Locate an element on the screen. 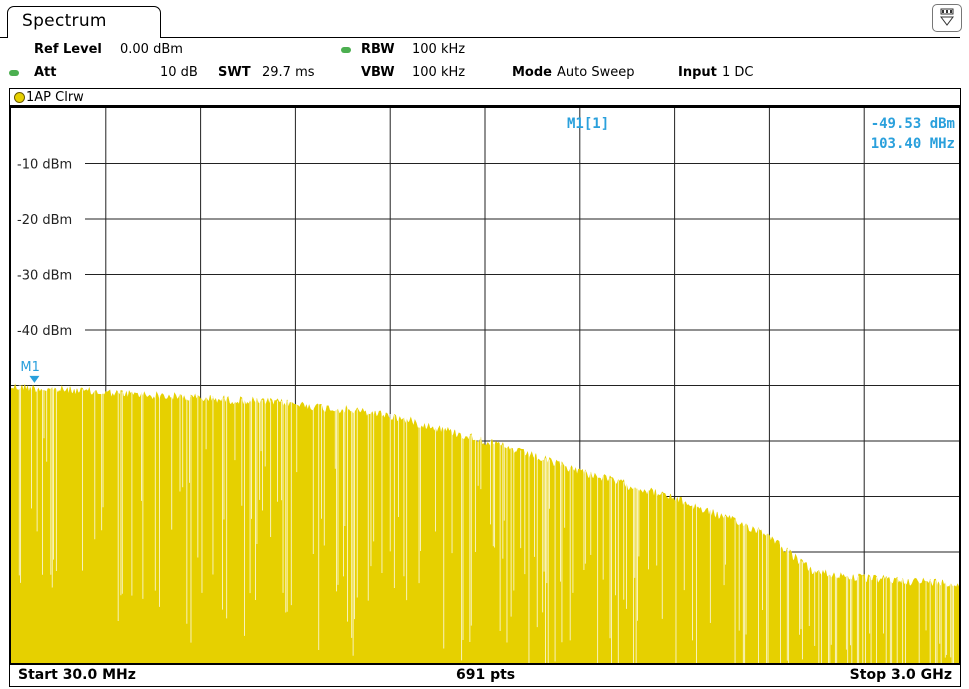  table-chevron-icon is located at coordinates (947, 17).